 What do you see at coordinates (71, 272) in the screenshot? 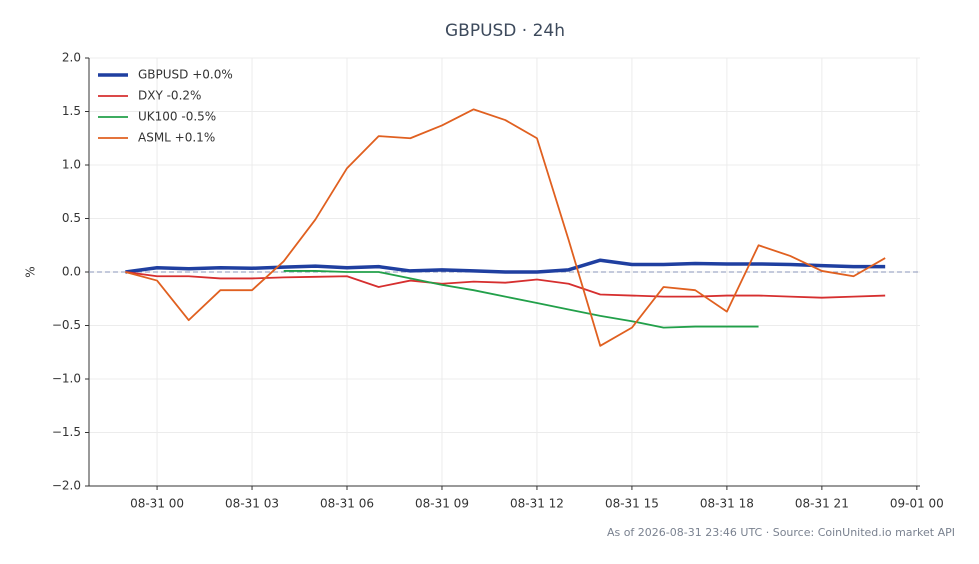
I see `y-tick-label: 0.0` at bounding box center [71, 272].